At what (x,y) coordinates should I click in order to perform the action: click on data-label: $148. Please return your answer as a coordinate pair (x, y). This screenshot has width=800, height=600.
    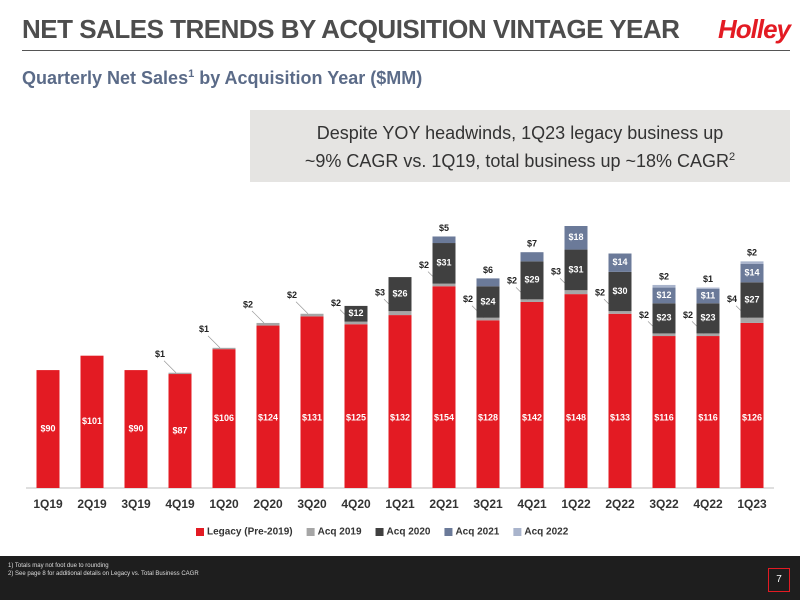
    Looking at the image, I should click on (576, 417).